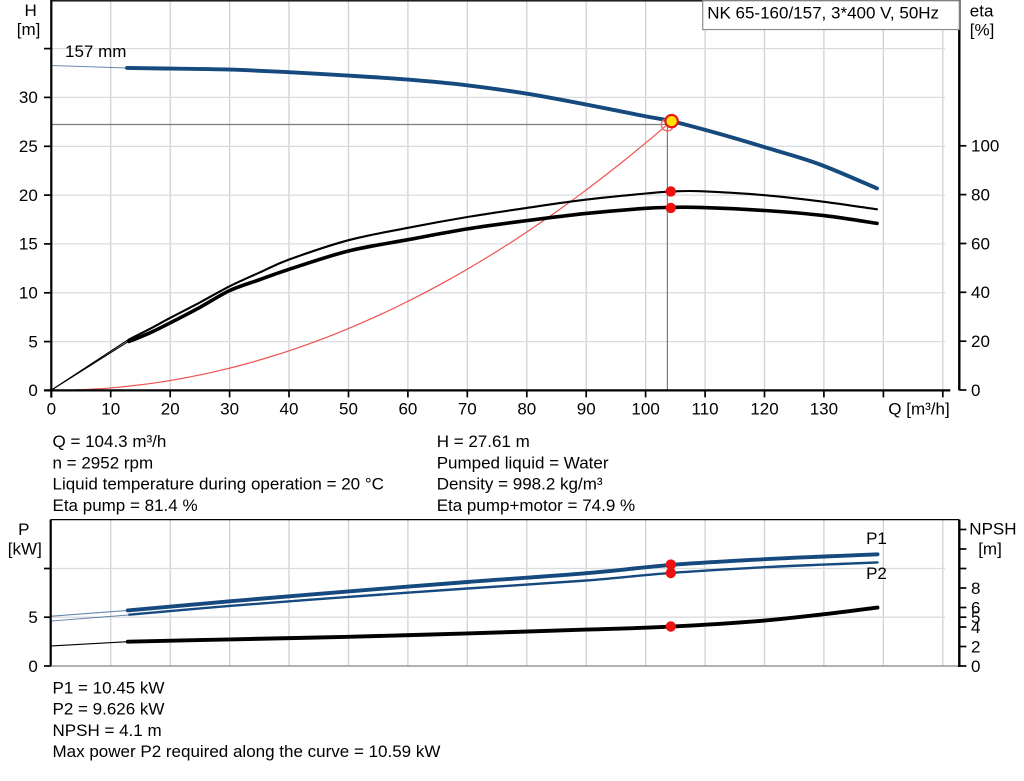 This screenshot has height=781, width=1024. I want to click on svg-text: Eta pump = 81.4 %, so click(125, 505).